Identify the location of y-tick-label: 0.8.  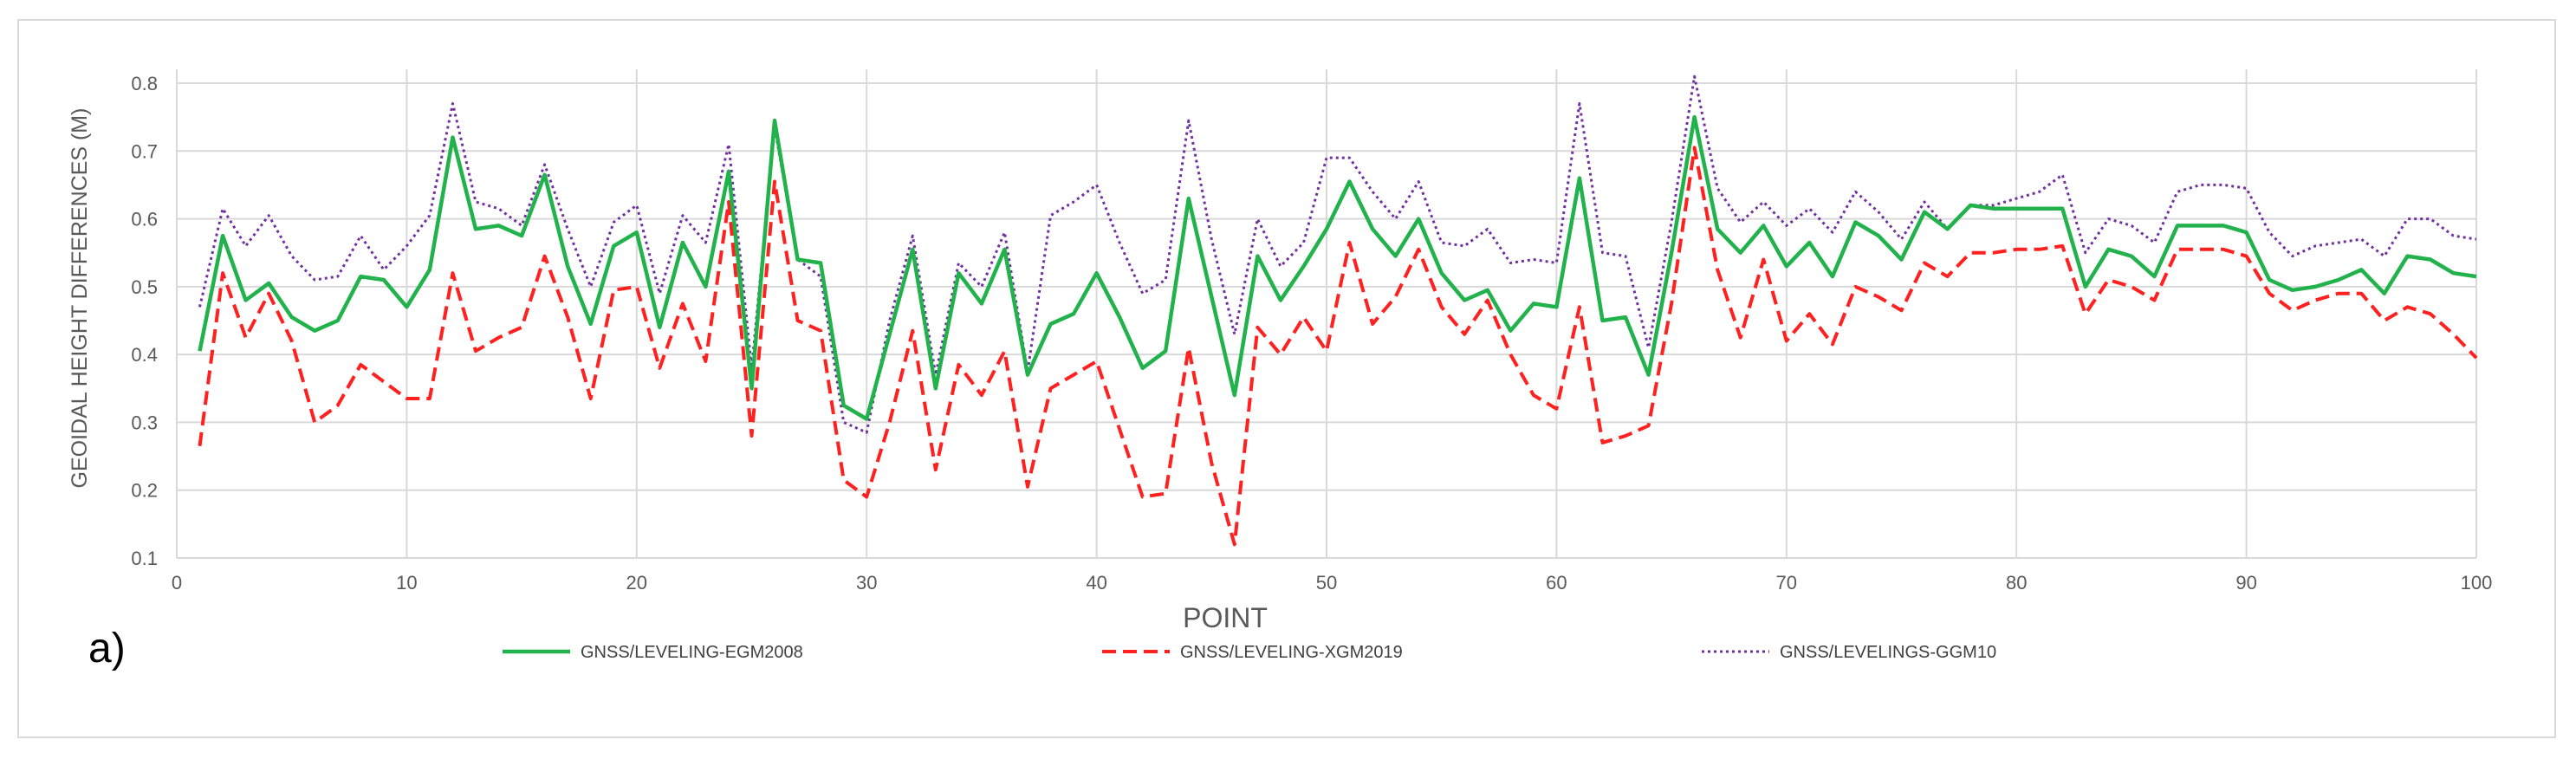
(145, 83).